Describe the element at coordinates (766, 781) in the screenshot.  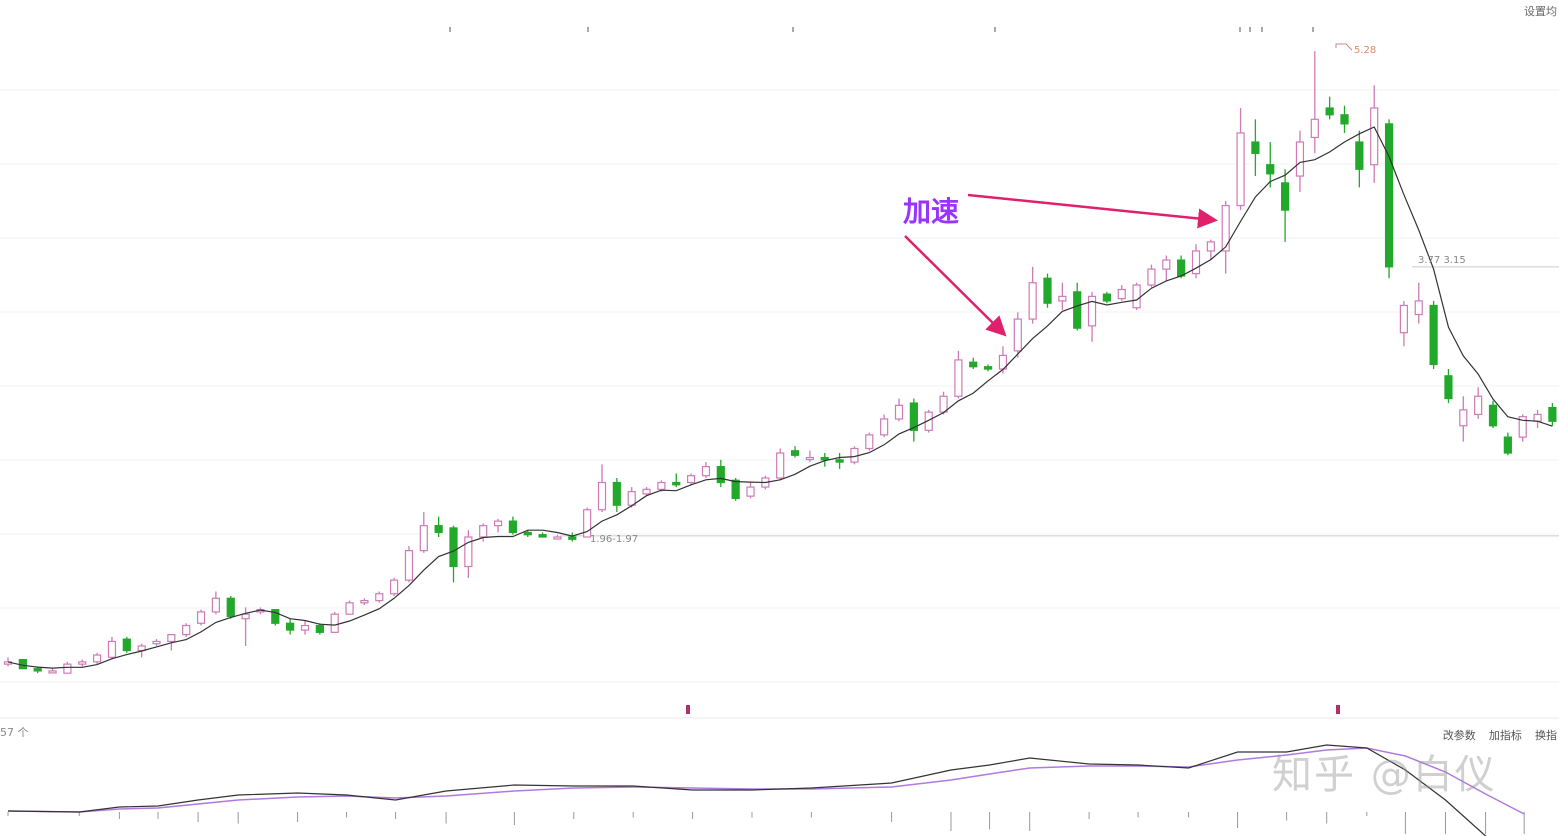
I see `dea-line` at that location.